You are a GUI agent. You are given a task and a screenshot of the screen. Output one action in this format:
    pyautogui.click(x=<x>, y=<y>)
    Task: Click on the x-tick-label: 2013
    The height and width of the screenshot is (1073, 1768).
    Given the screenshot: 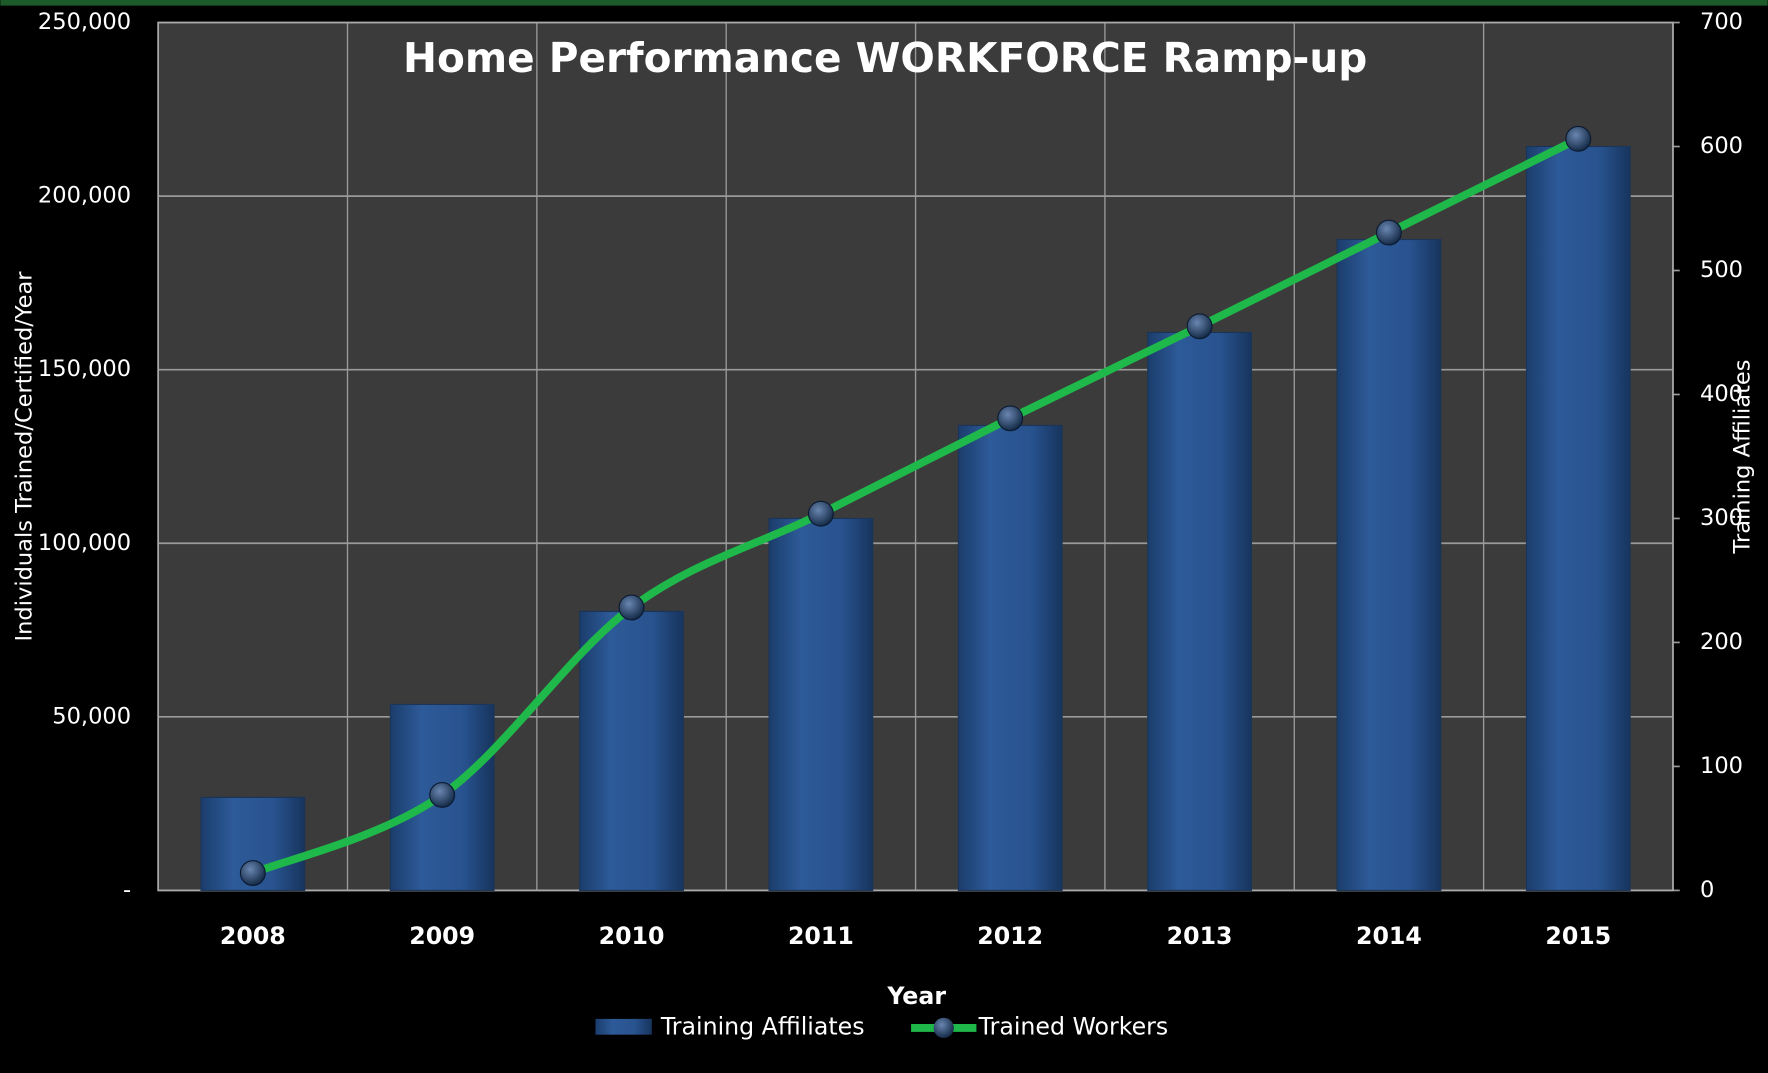 What is the action you would take?
    pyautogui.click(x=1200, y=936)
    